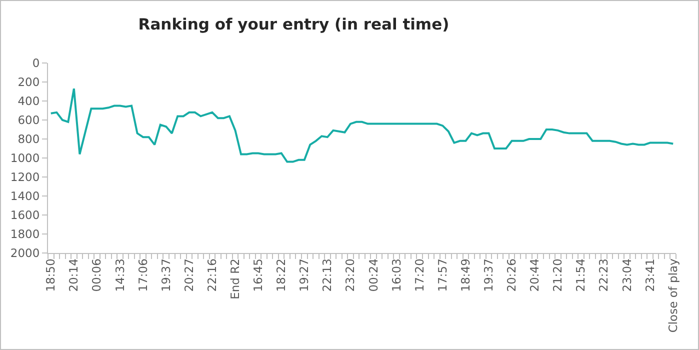 Image resolution: width=699 pixels, height=350 pixels. I want to click on x-tick-label: 00:06, so click(97, 275).